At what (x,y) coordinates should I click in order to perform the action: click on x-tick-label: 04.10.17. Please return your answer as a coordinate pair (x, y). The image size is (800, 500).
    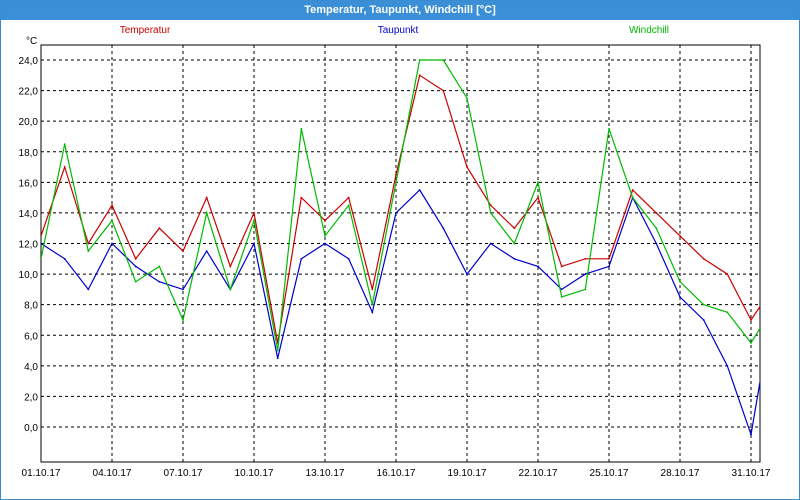
    Looking at the image, I should click on (112, 473).